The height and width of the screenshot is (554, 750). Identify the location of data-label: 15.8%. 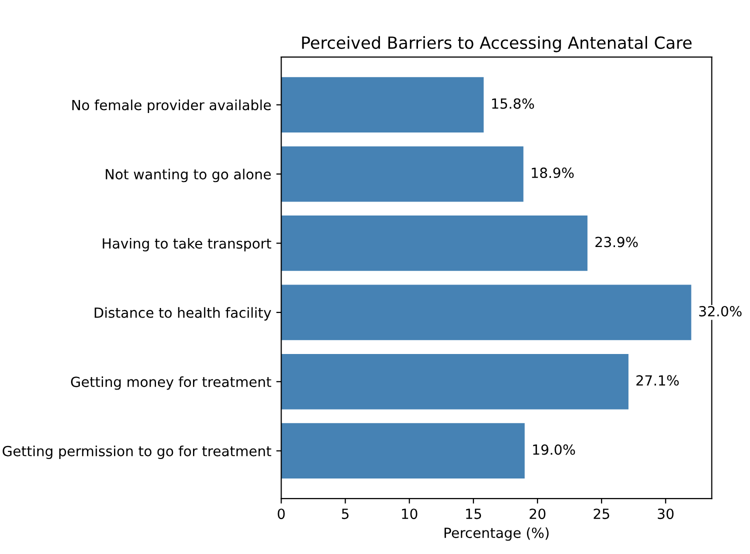
(513, 103).